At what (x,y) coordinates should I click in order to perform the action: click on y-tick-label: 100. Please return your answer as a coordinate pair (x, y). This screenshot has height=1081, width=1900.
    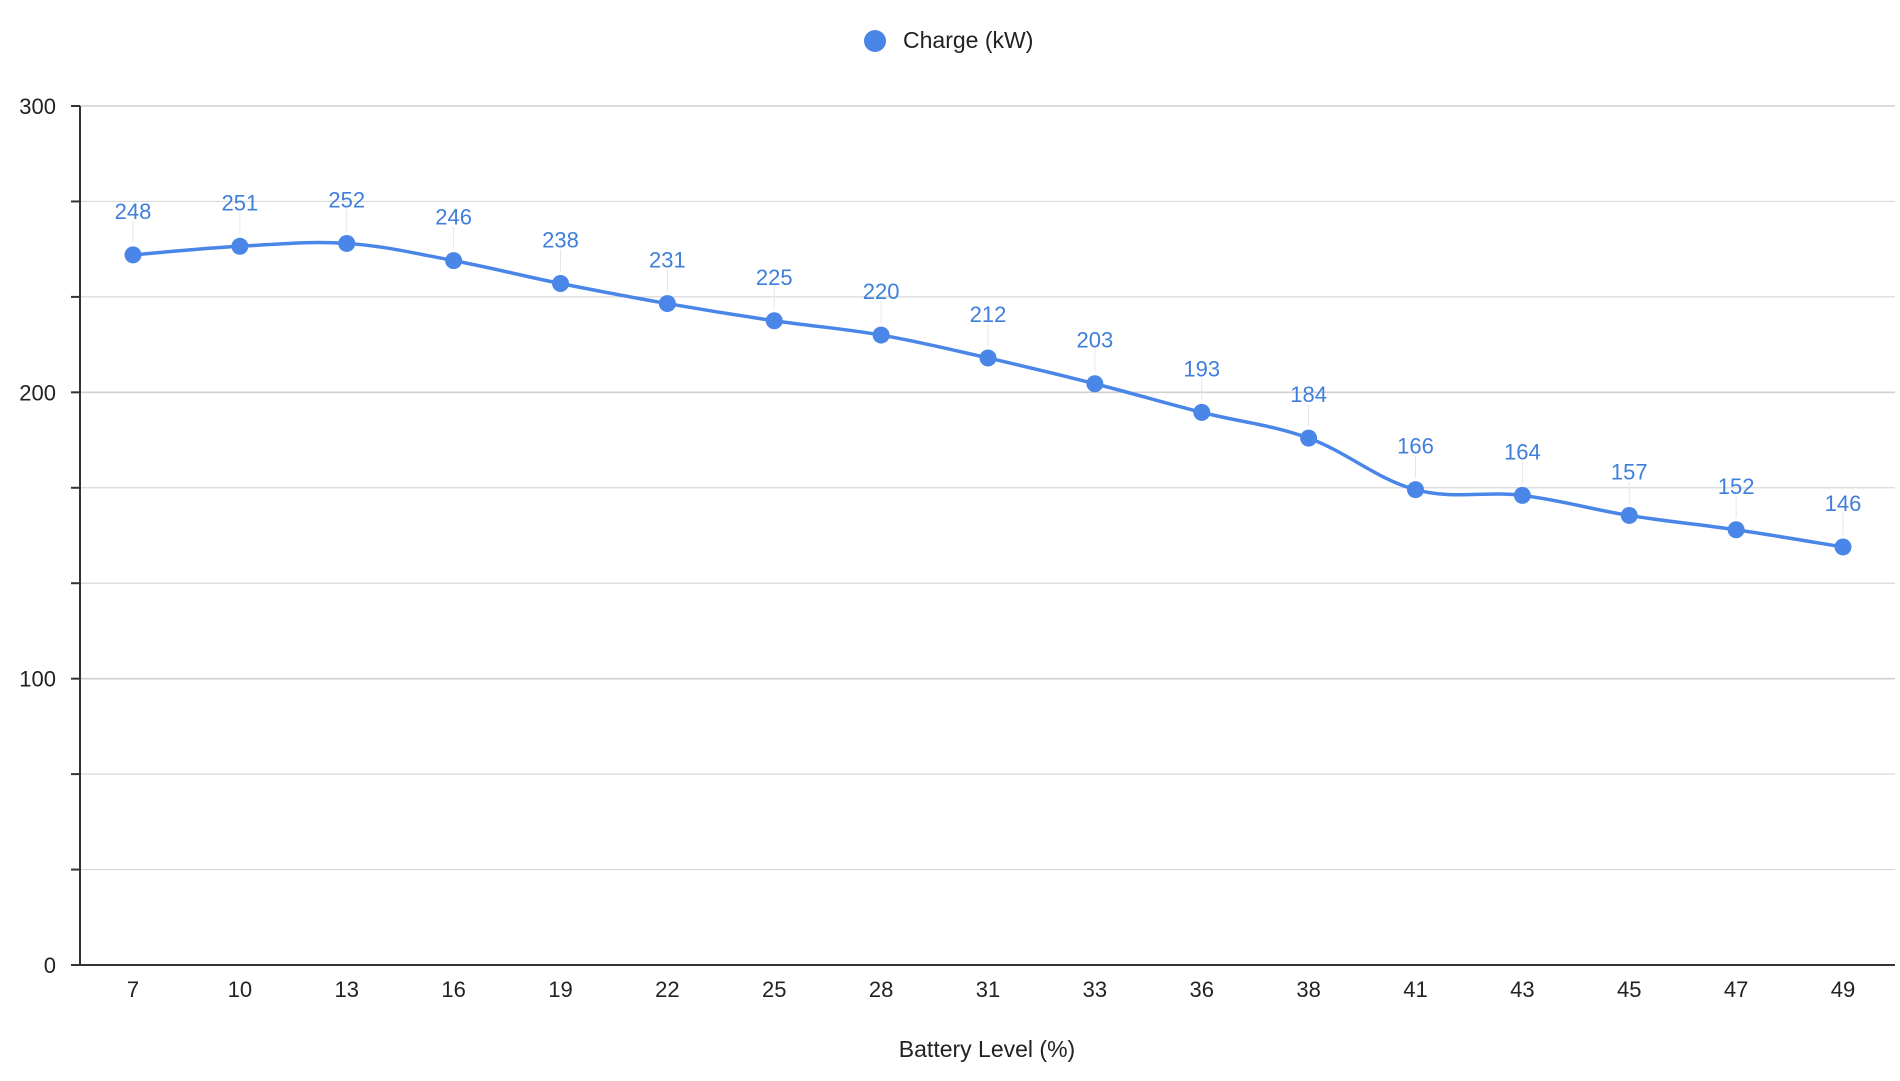
    Looking at the image, I should click on (37, 679).